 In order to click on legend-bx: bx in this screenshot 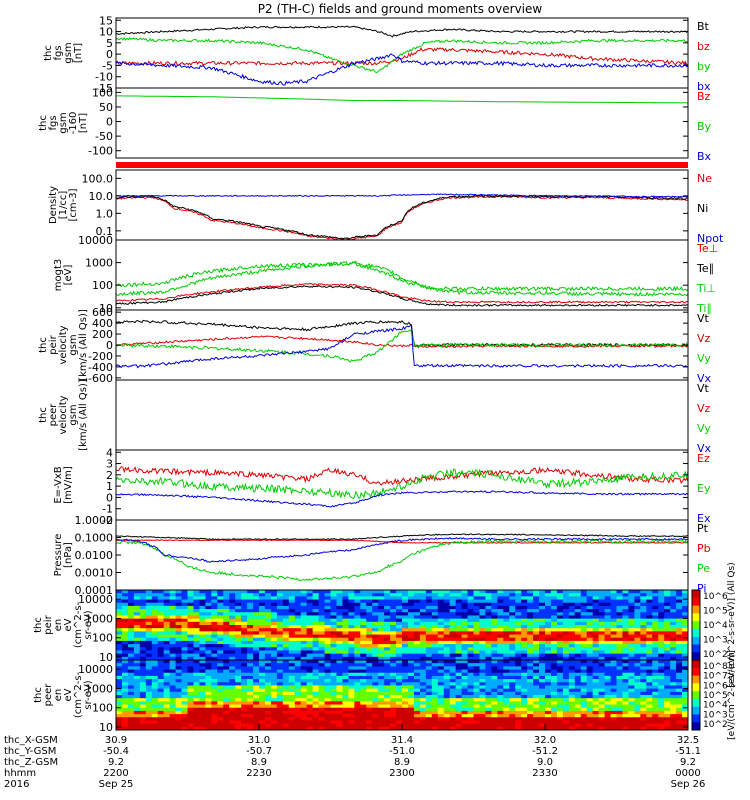, I will do `click(704, 86)`.